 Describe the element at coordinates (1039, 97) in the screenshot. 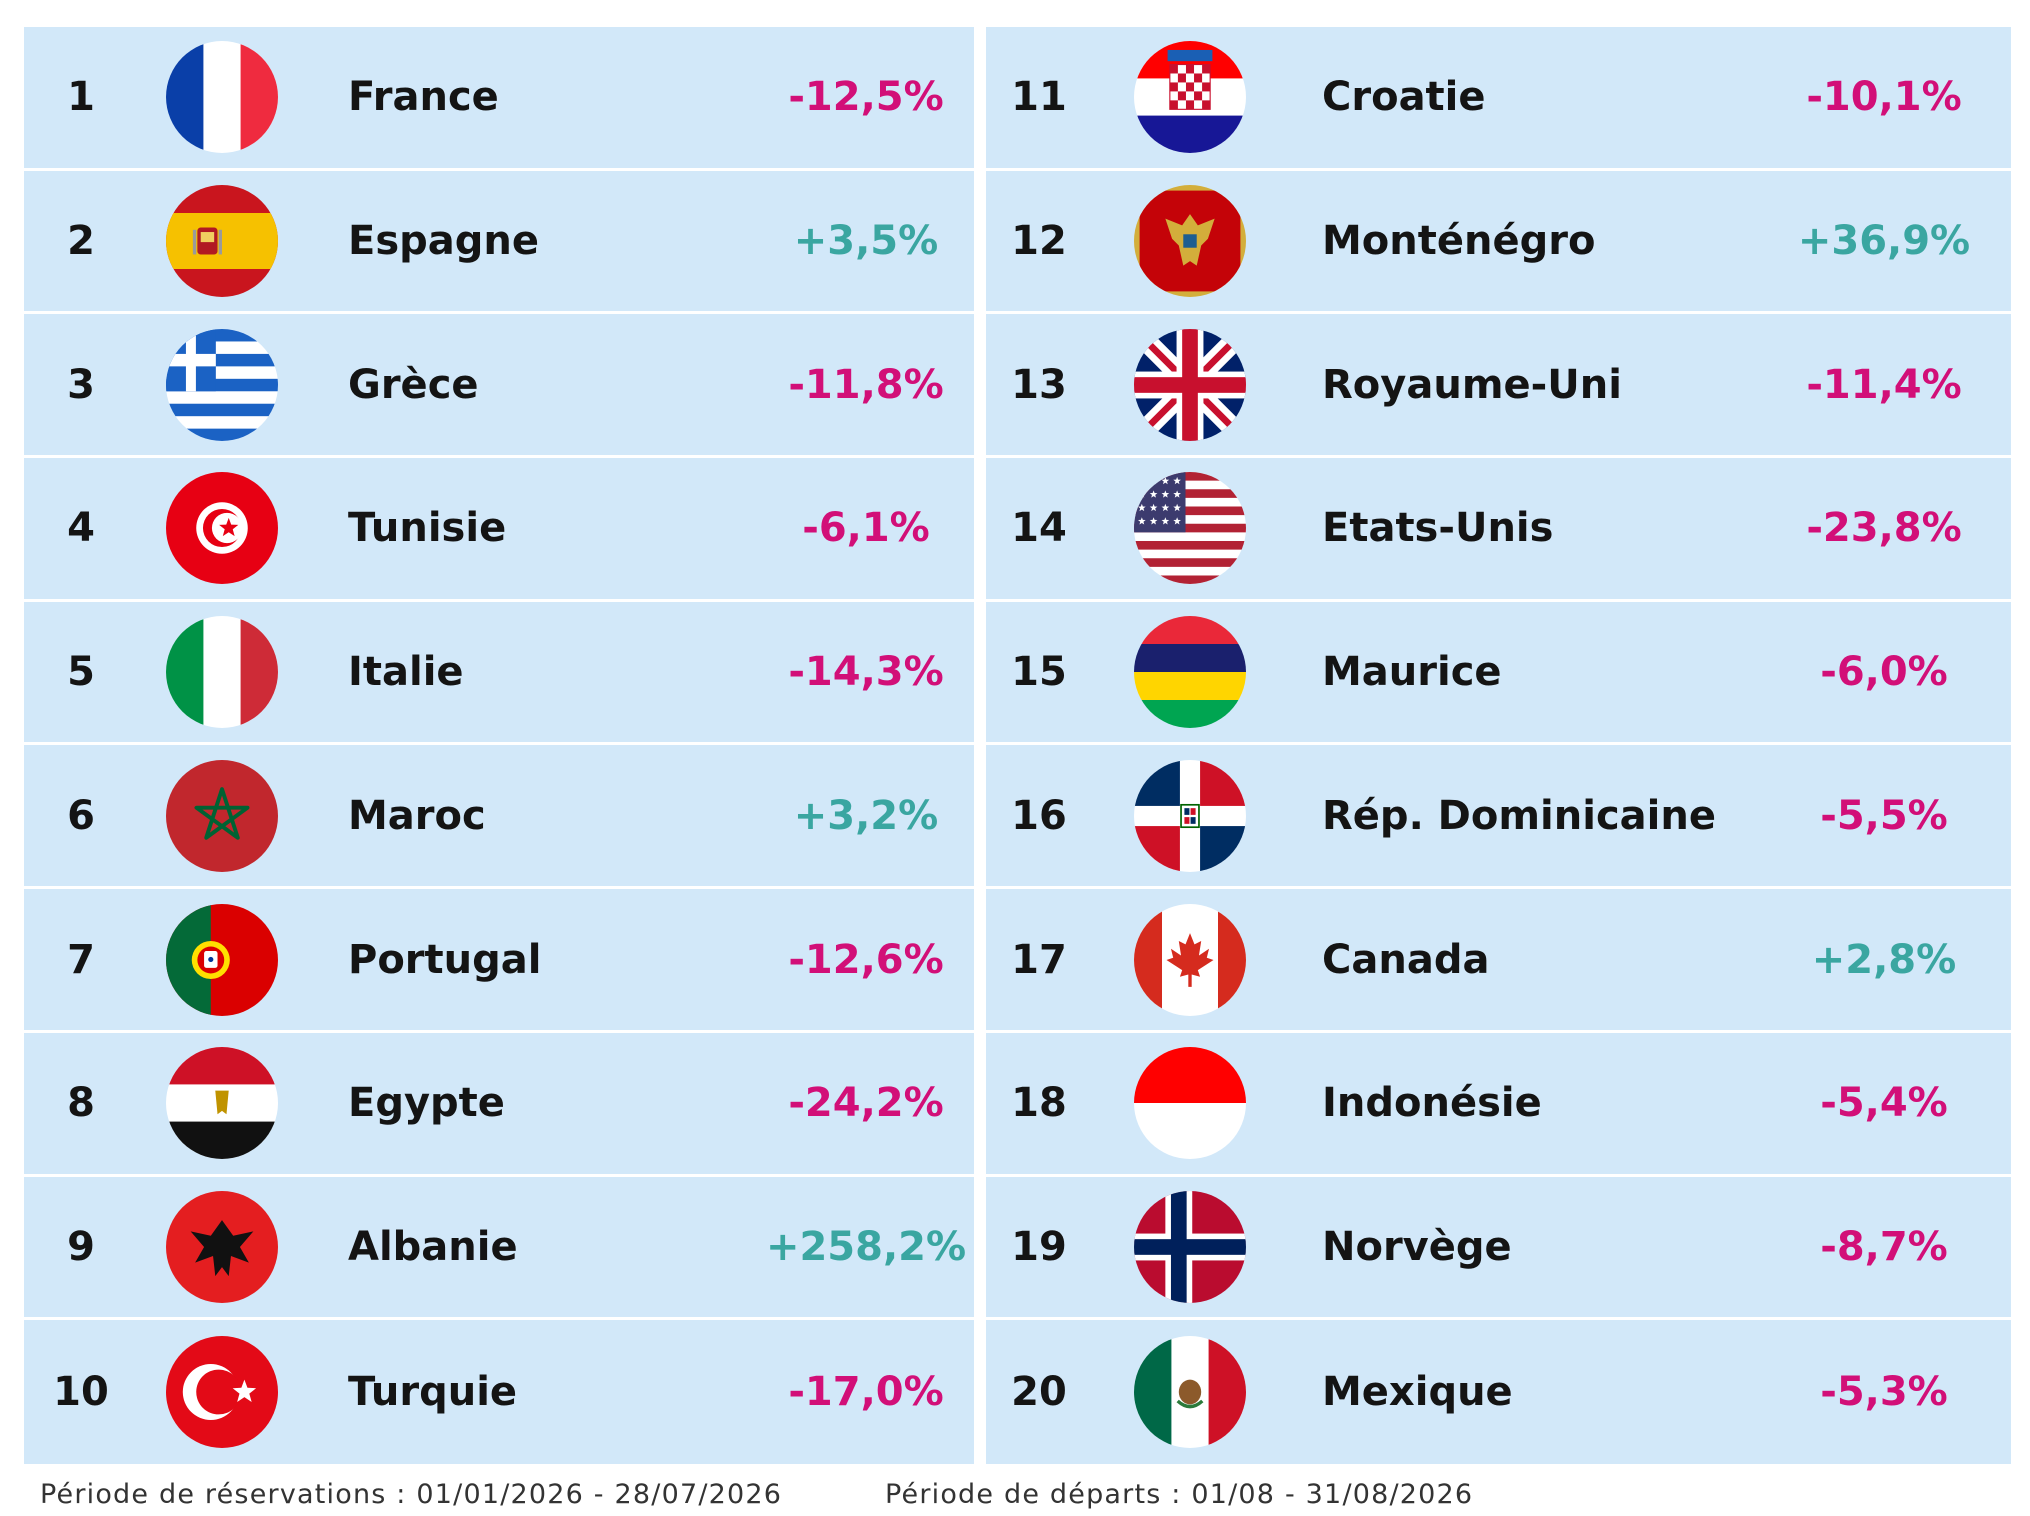

I see `rank-number: 11` at that location.